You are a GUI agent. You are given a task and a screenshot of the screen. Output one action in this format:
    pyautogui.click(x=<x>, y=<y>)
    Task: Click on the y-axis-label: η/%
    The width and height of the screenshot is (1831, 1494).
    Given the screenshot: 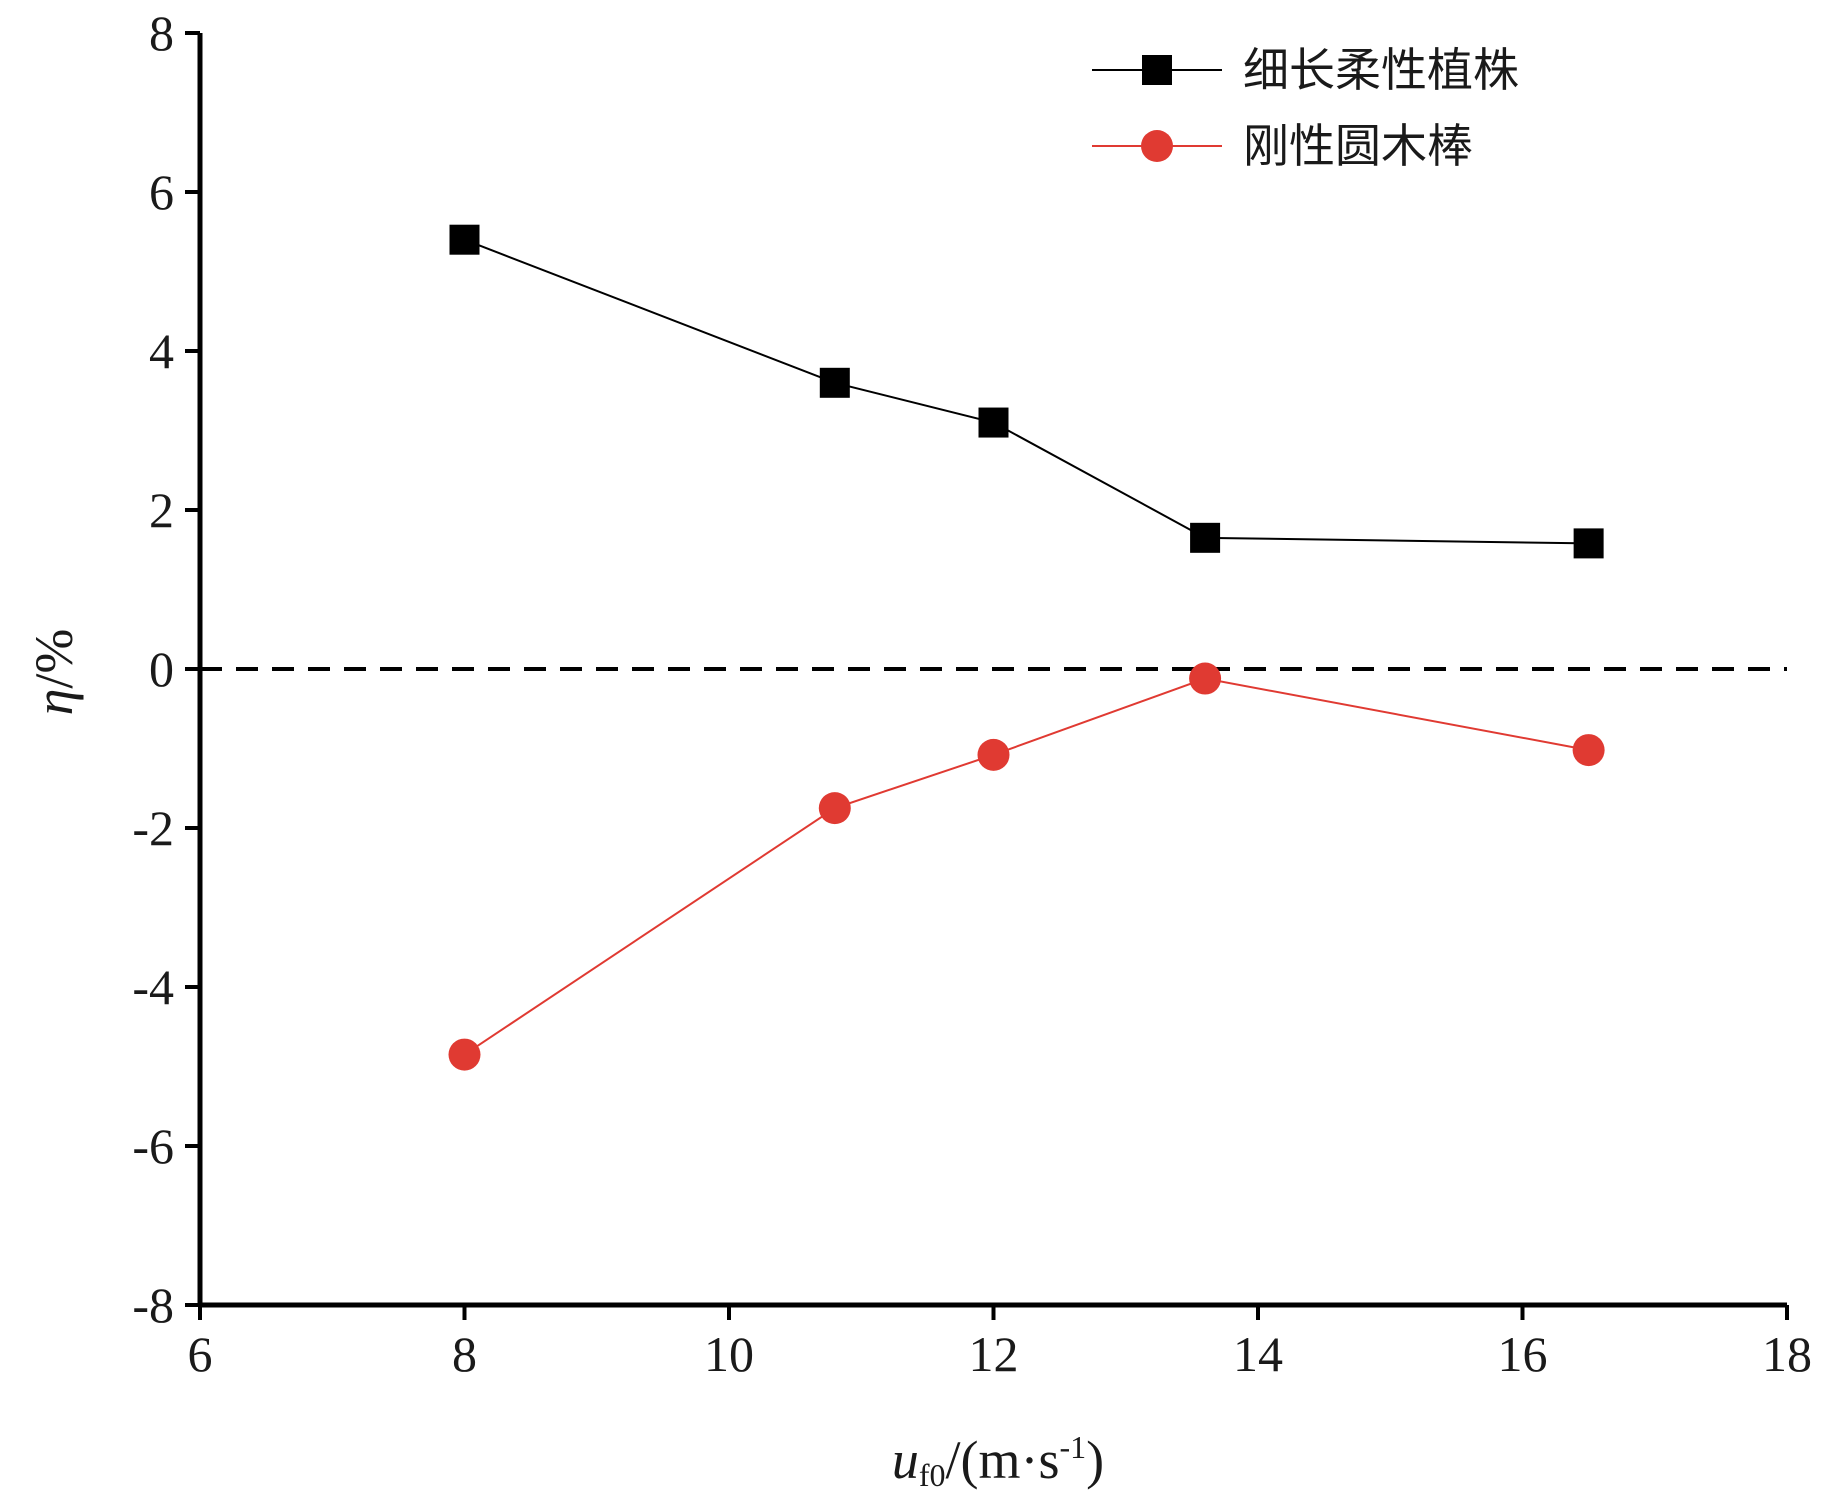 What is the action you would take?
    pyautogui.click(x=54, y=672)
    